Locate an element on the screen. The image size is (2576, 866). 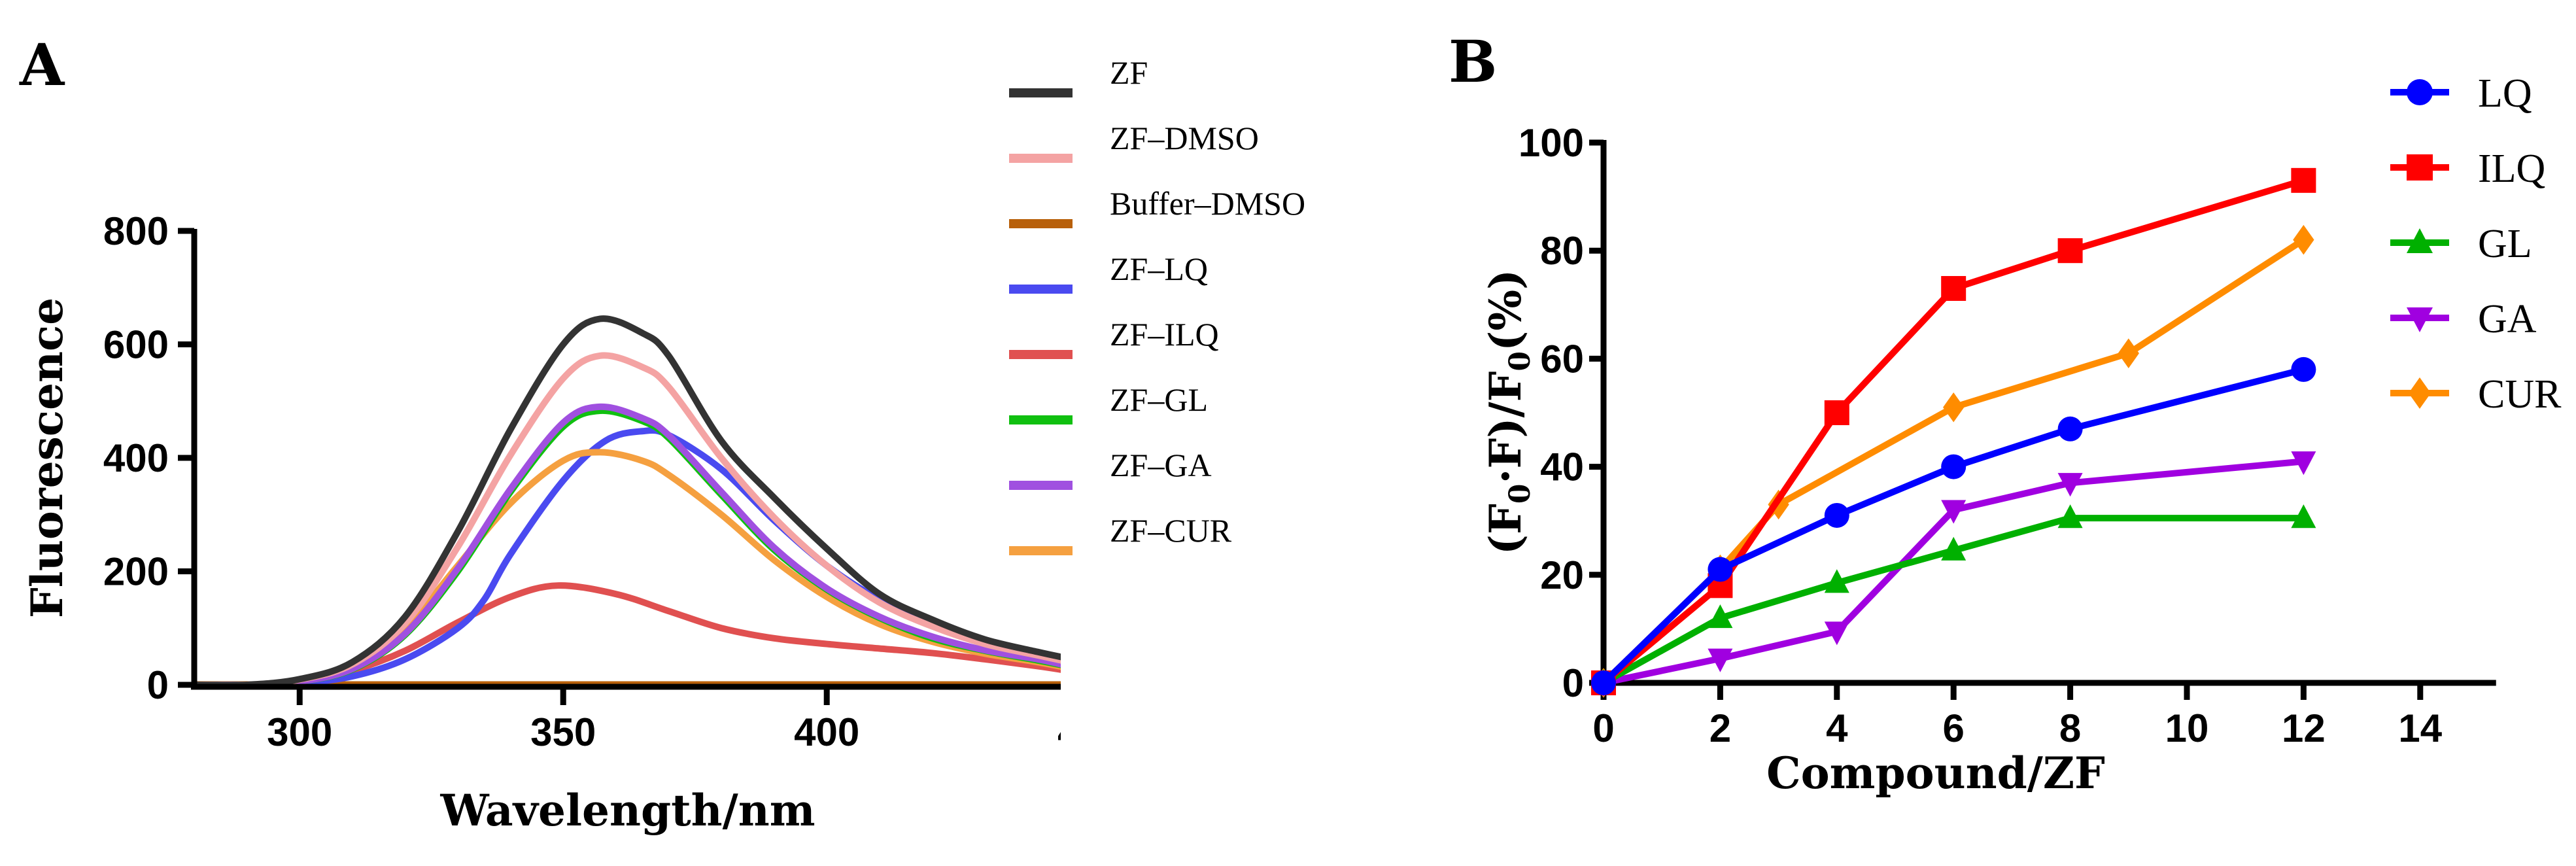
legend-label-zf-gl: ZF–GL is located at coordinates (1159, 400).